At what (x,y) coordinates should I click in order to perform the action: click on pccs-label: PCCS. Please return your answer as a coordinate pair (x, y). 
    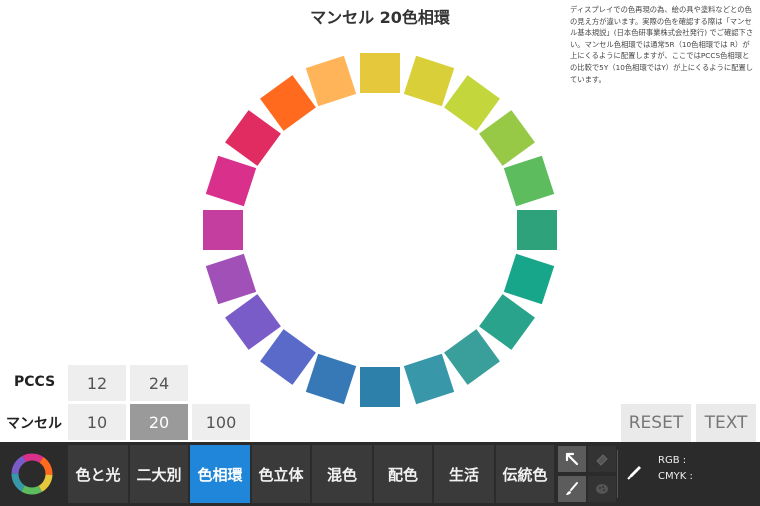
    Looking at the image, I should click on (35, 382).